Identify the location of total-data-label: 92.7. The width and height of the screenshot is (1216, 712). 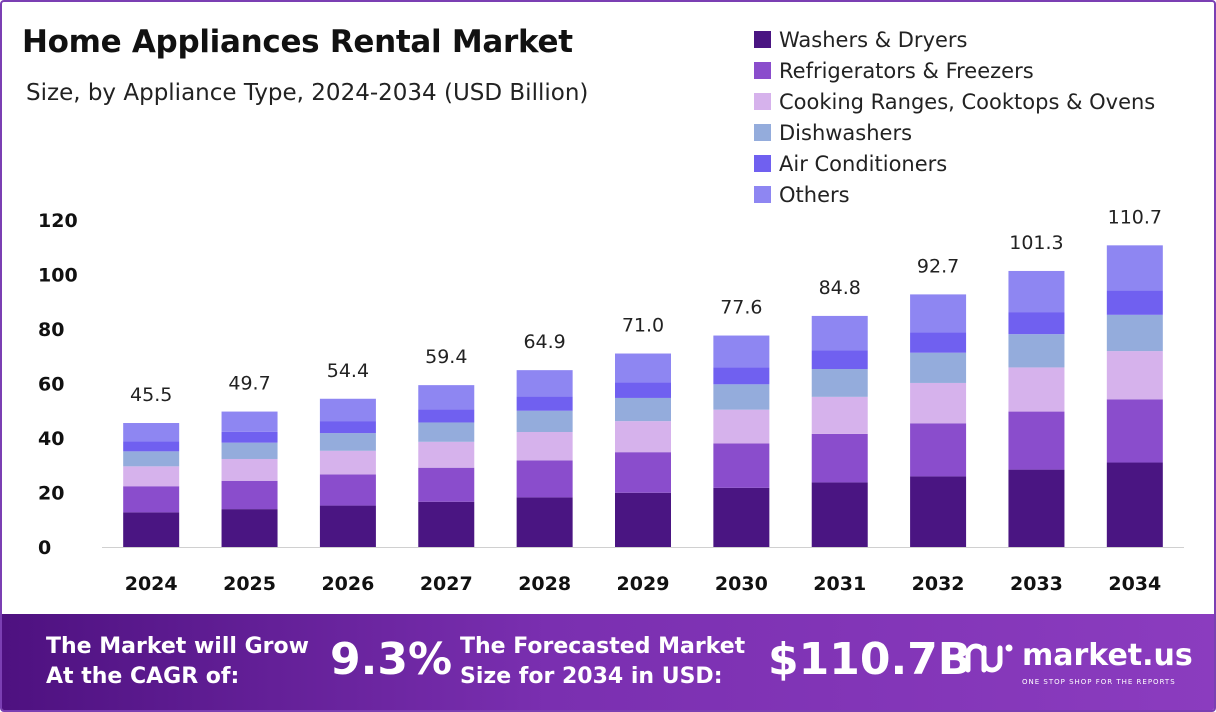
(938, 266).